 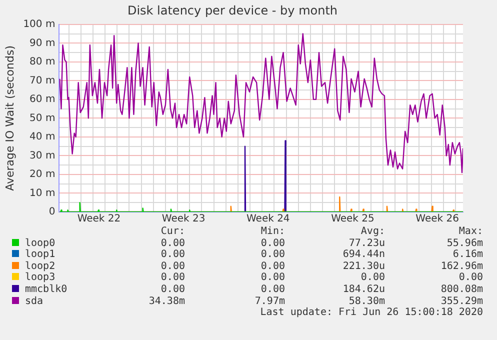 I want to click on x-tick-label: Week 25, so click(x=352, y=219).